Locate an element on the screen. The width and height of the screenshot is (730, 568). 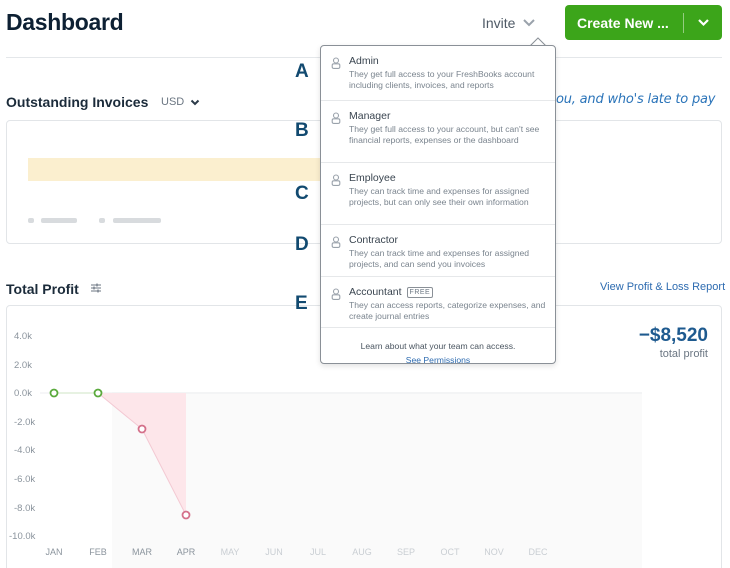
currency-selector: USD is located at coordinates (180, 102).